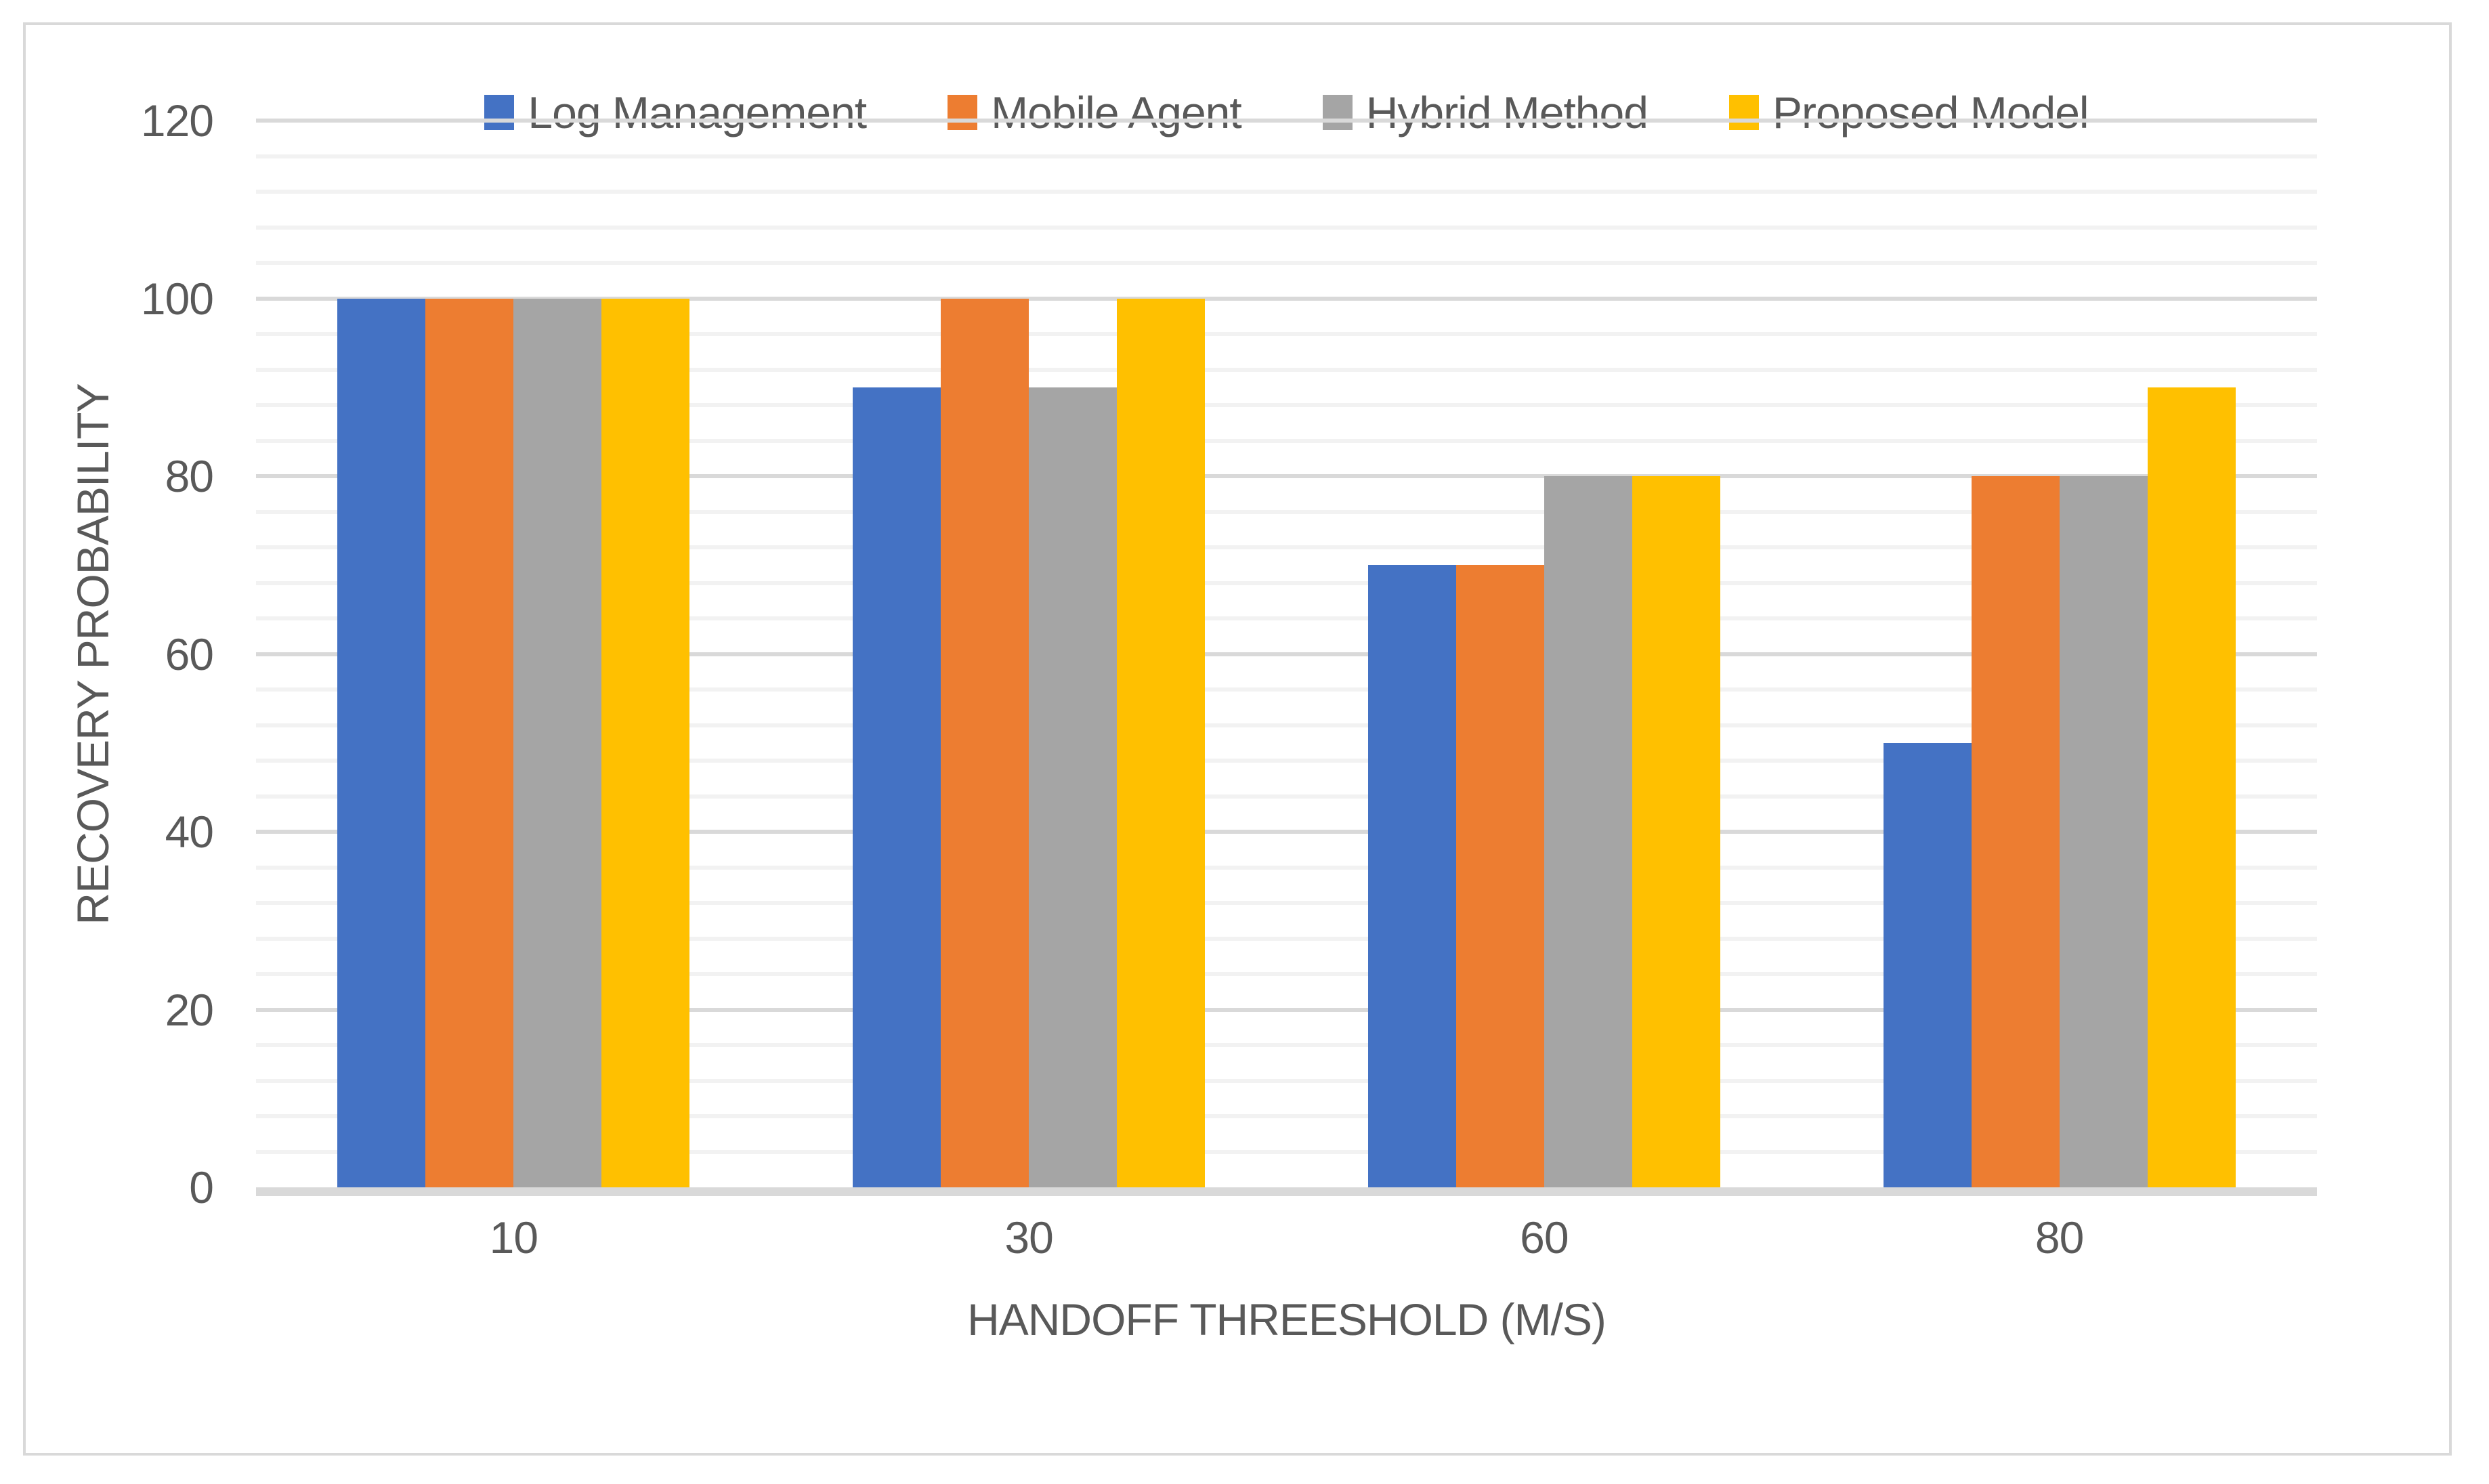 The height and width of the screenshot is (1484, 2489). Describe the element at coordinates (177, 298) in the screenshot. I see `y-tick-label: 100` at that location.